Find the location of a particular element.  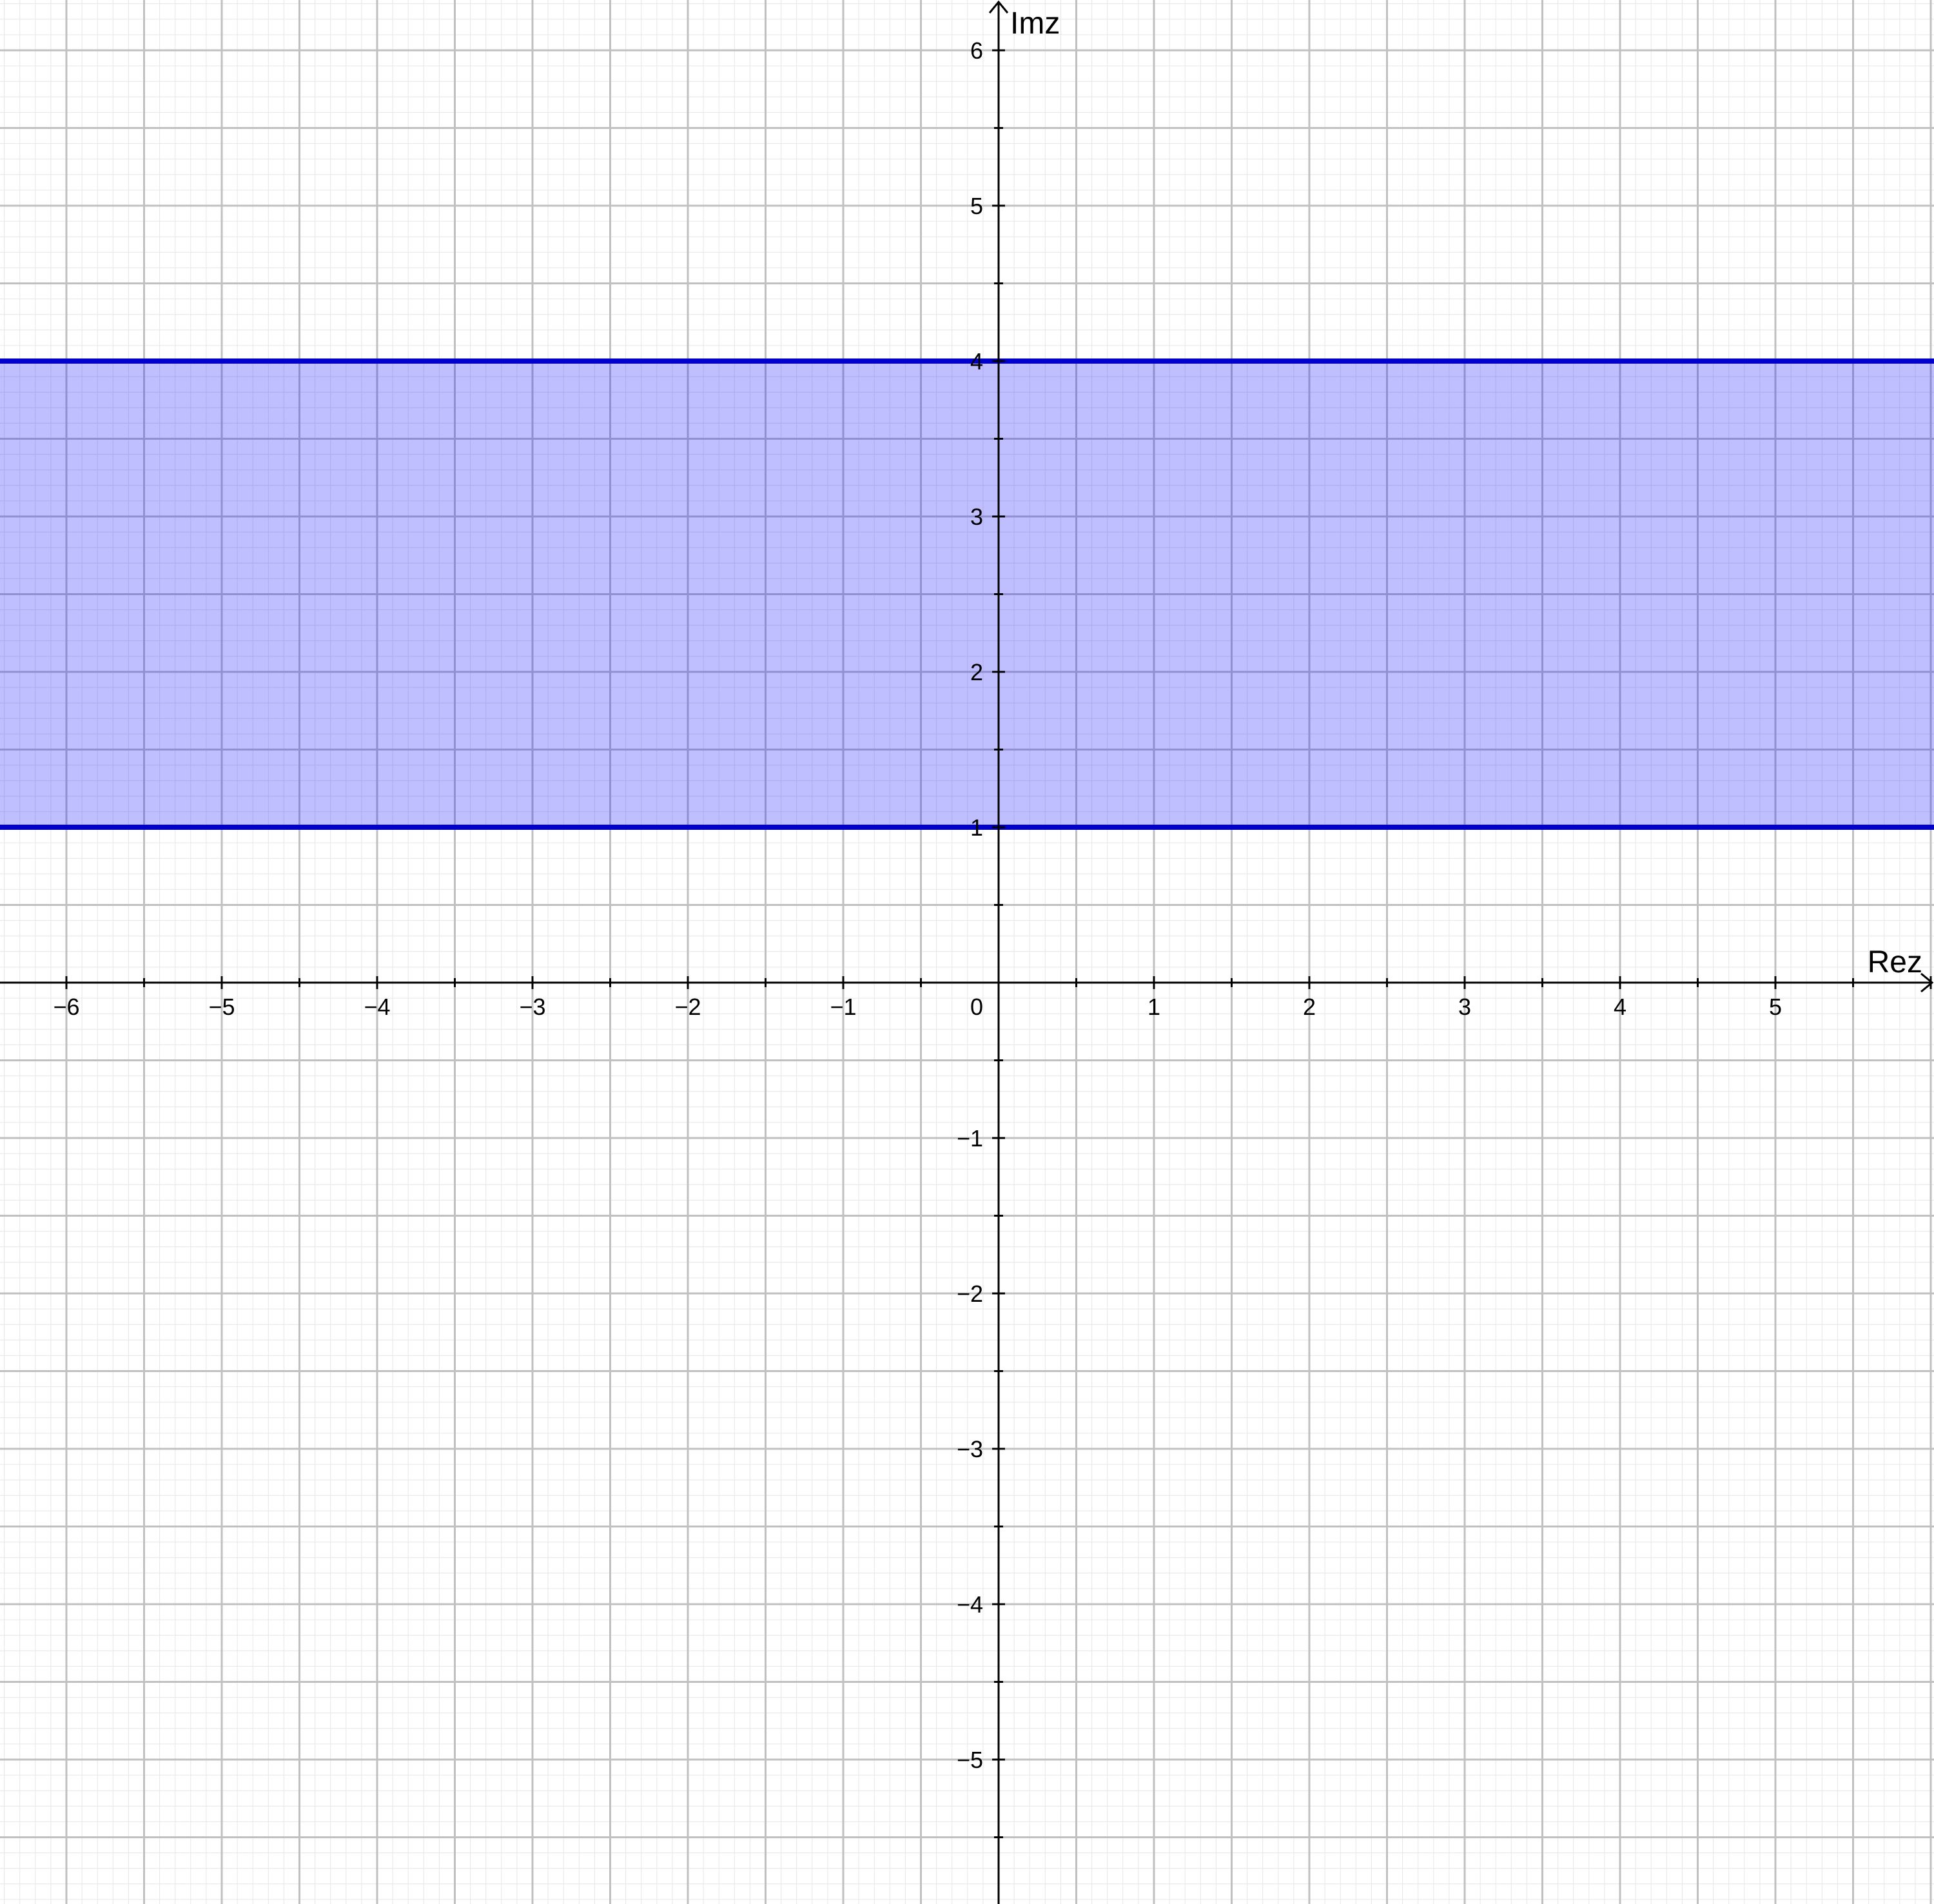

y-tick-label: −4 is located at coordinates (970, 1604).